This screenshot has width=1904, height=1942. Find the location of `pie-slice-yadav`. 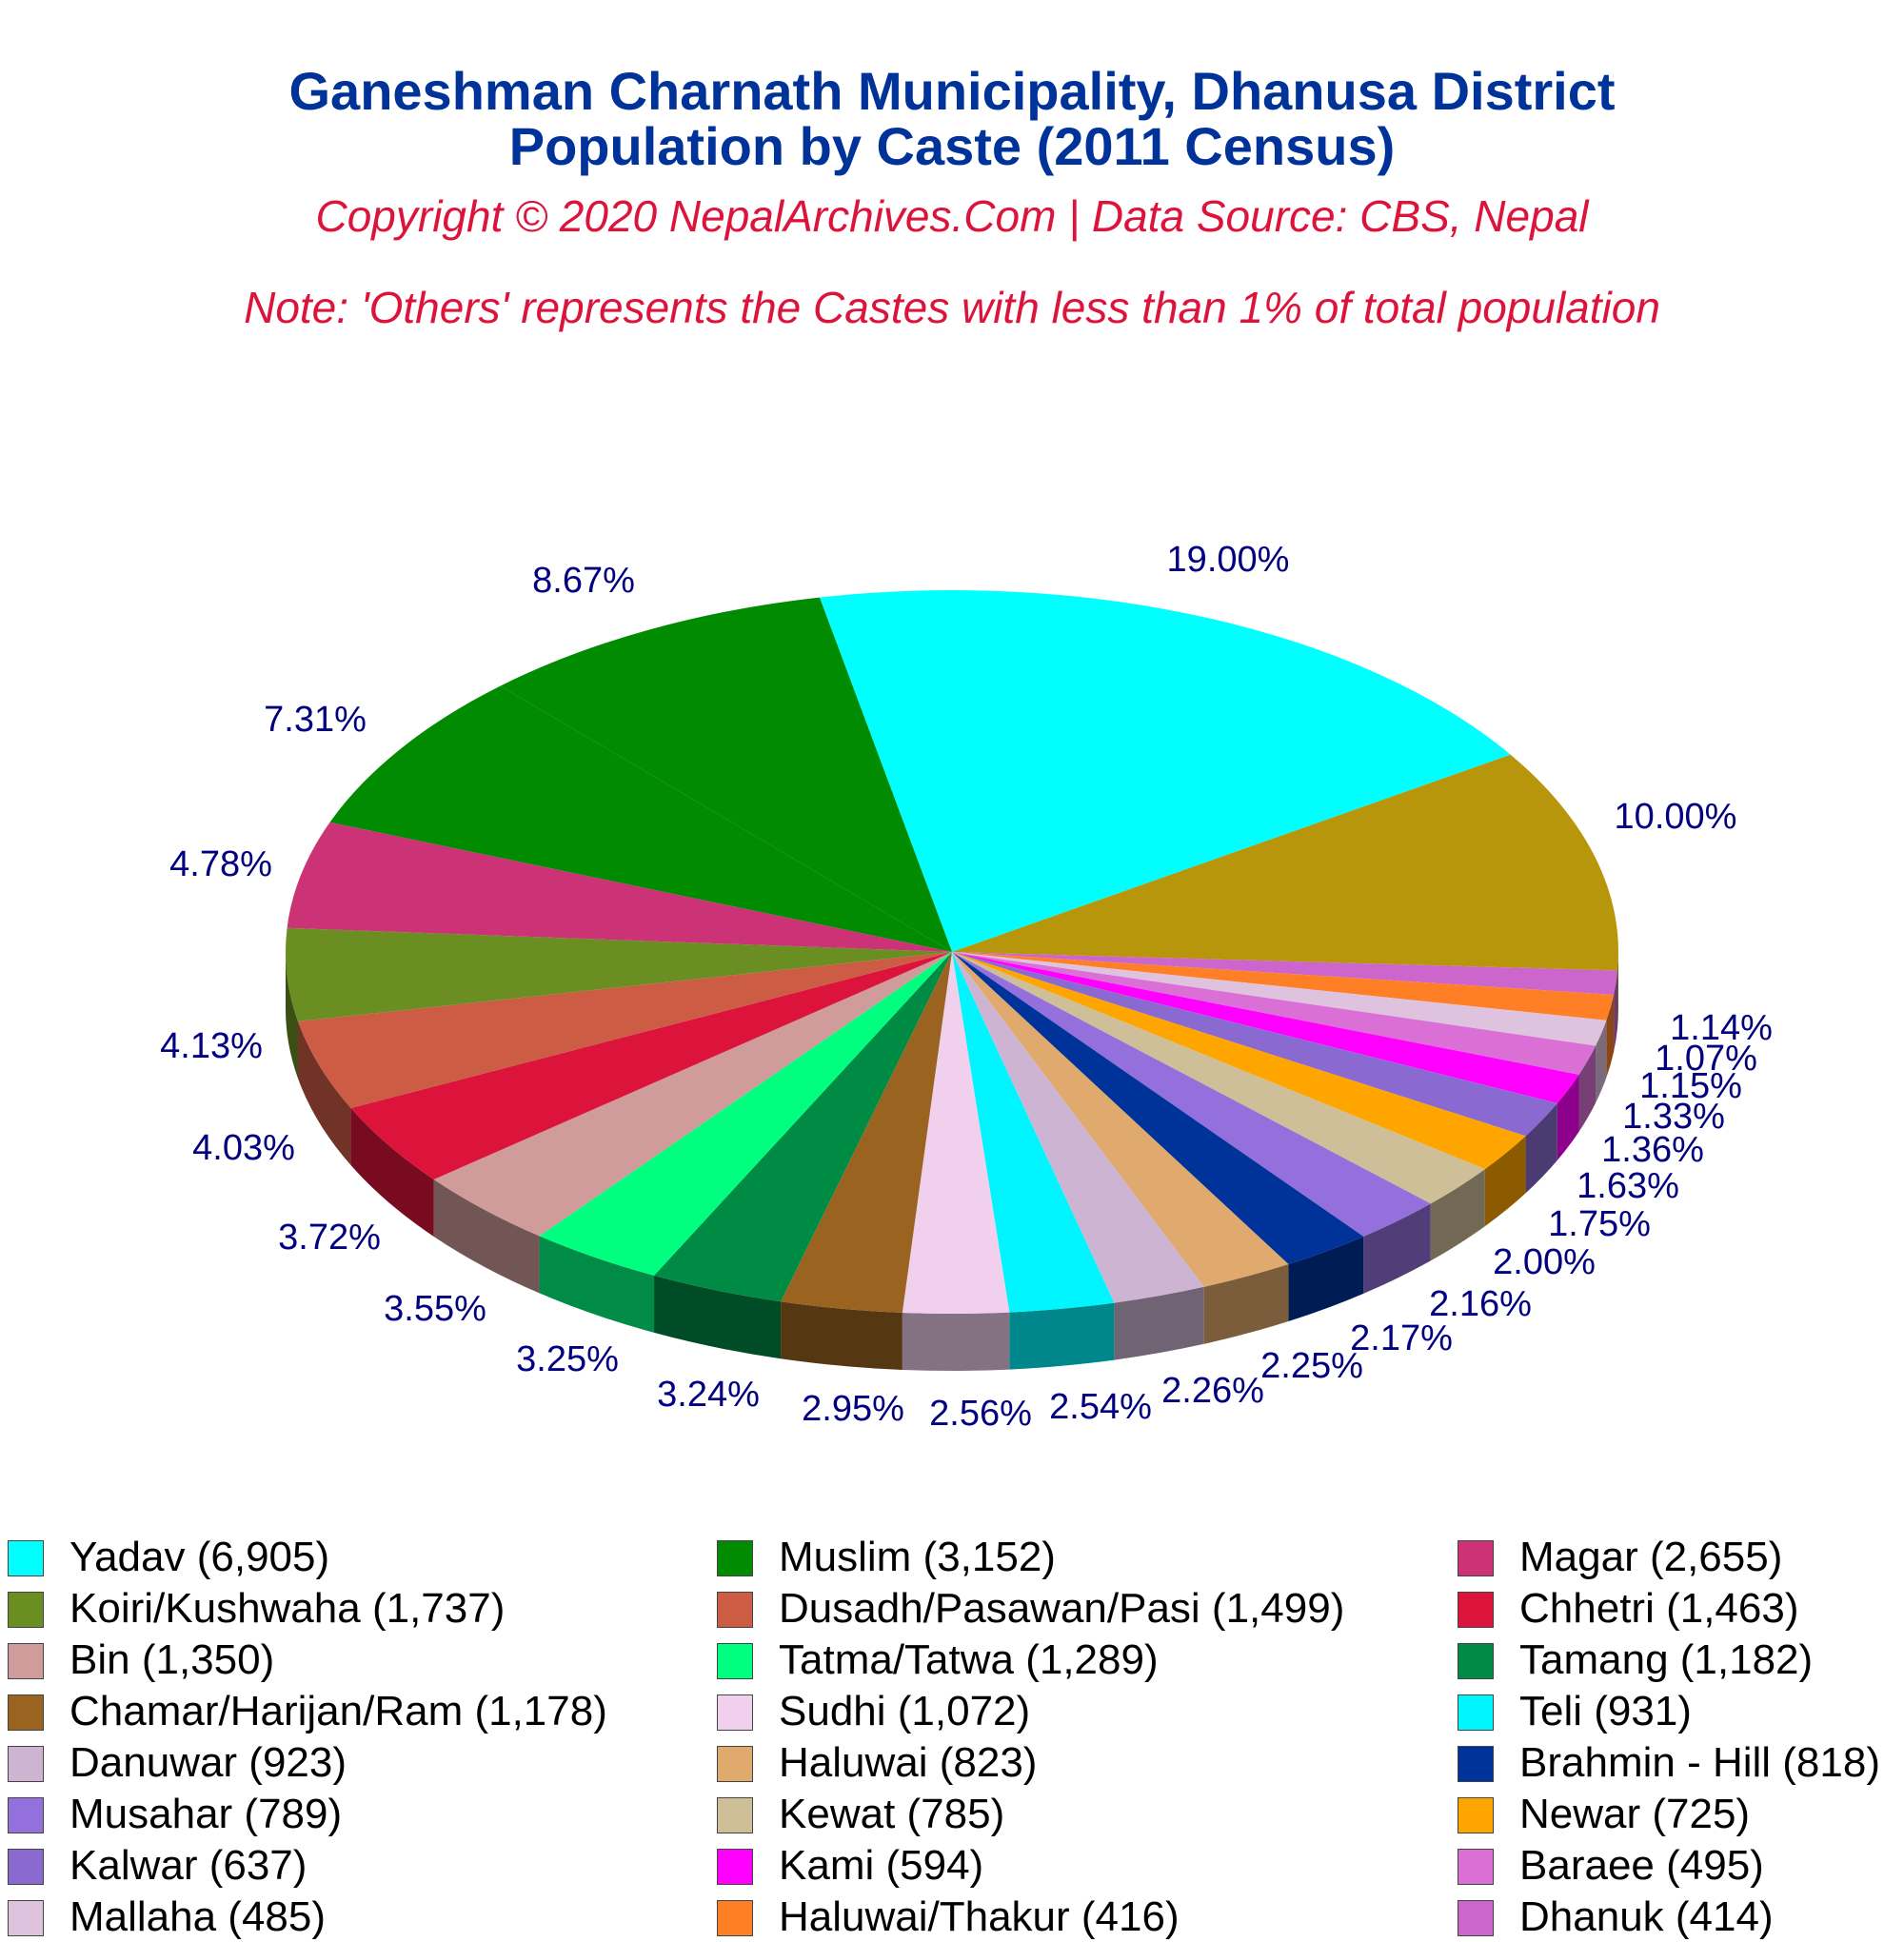

pie-slice-yadav is located at coordinates (1165, 771).